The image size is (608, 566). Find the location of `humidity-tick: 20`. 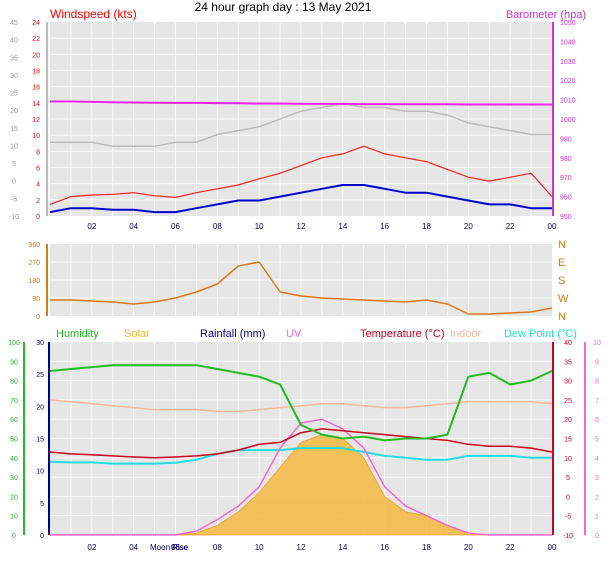

humidity-tick: 20 is located at coordinates (14, 497).